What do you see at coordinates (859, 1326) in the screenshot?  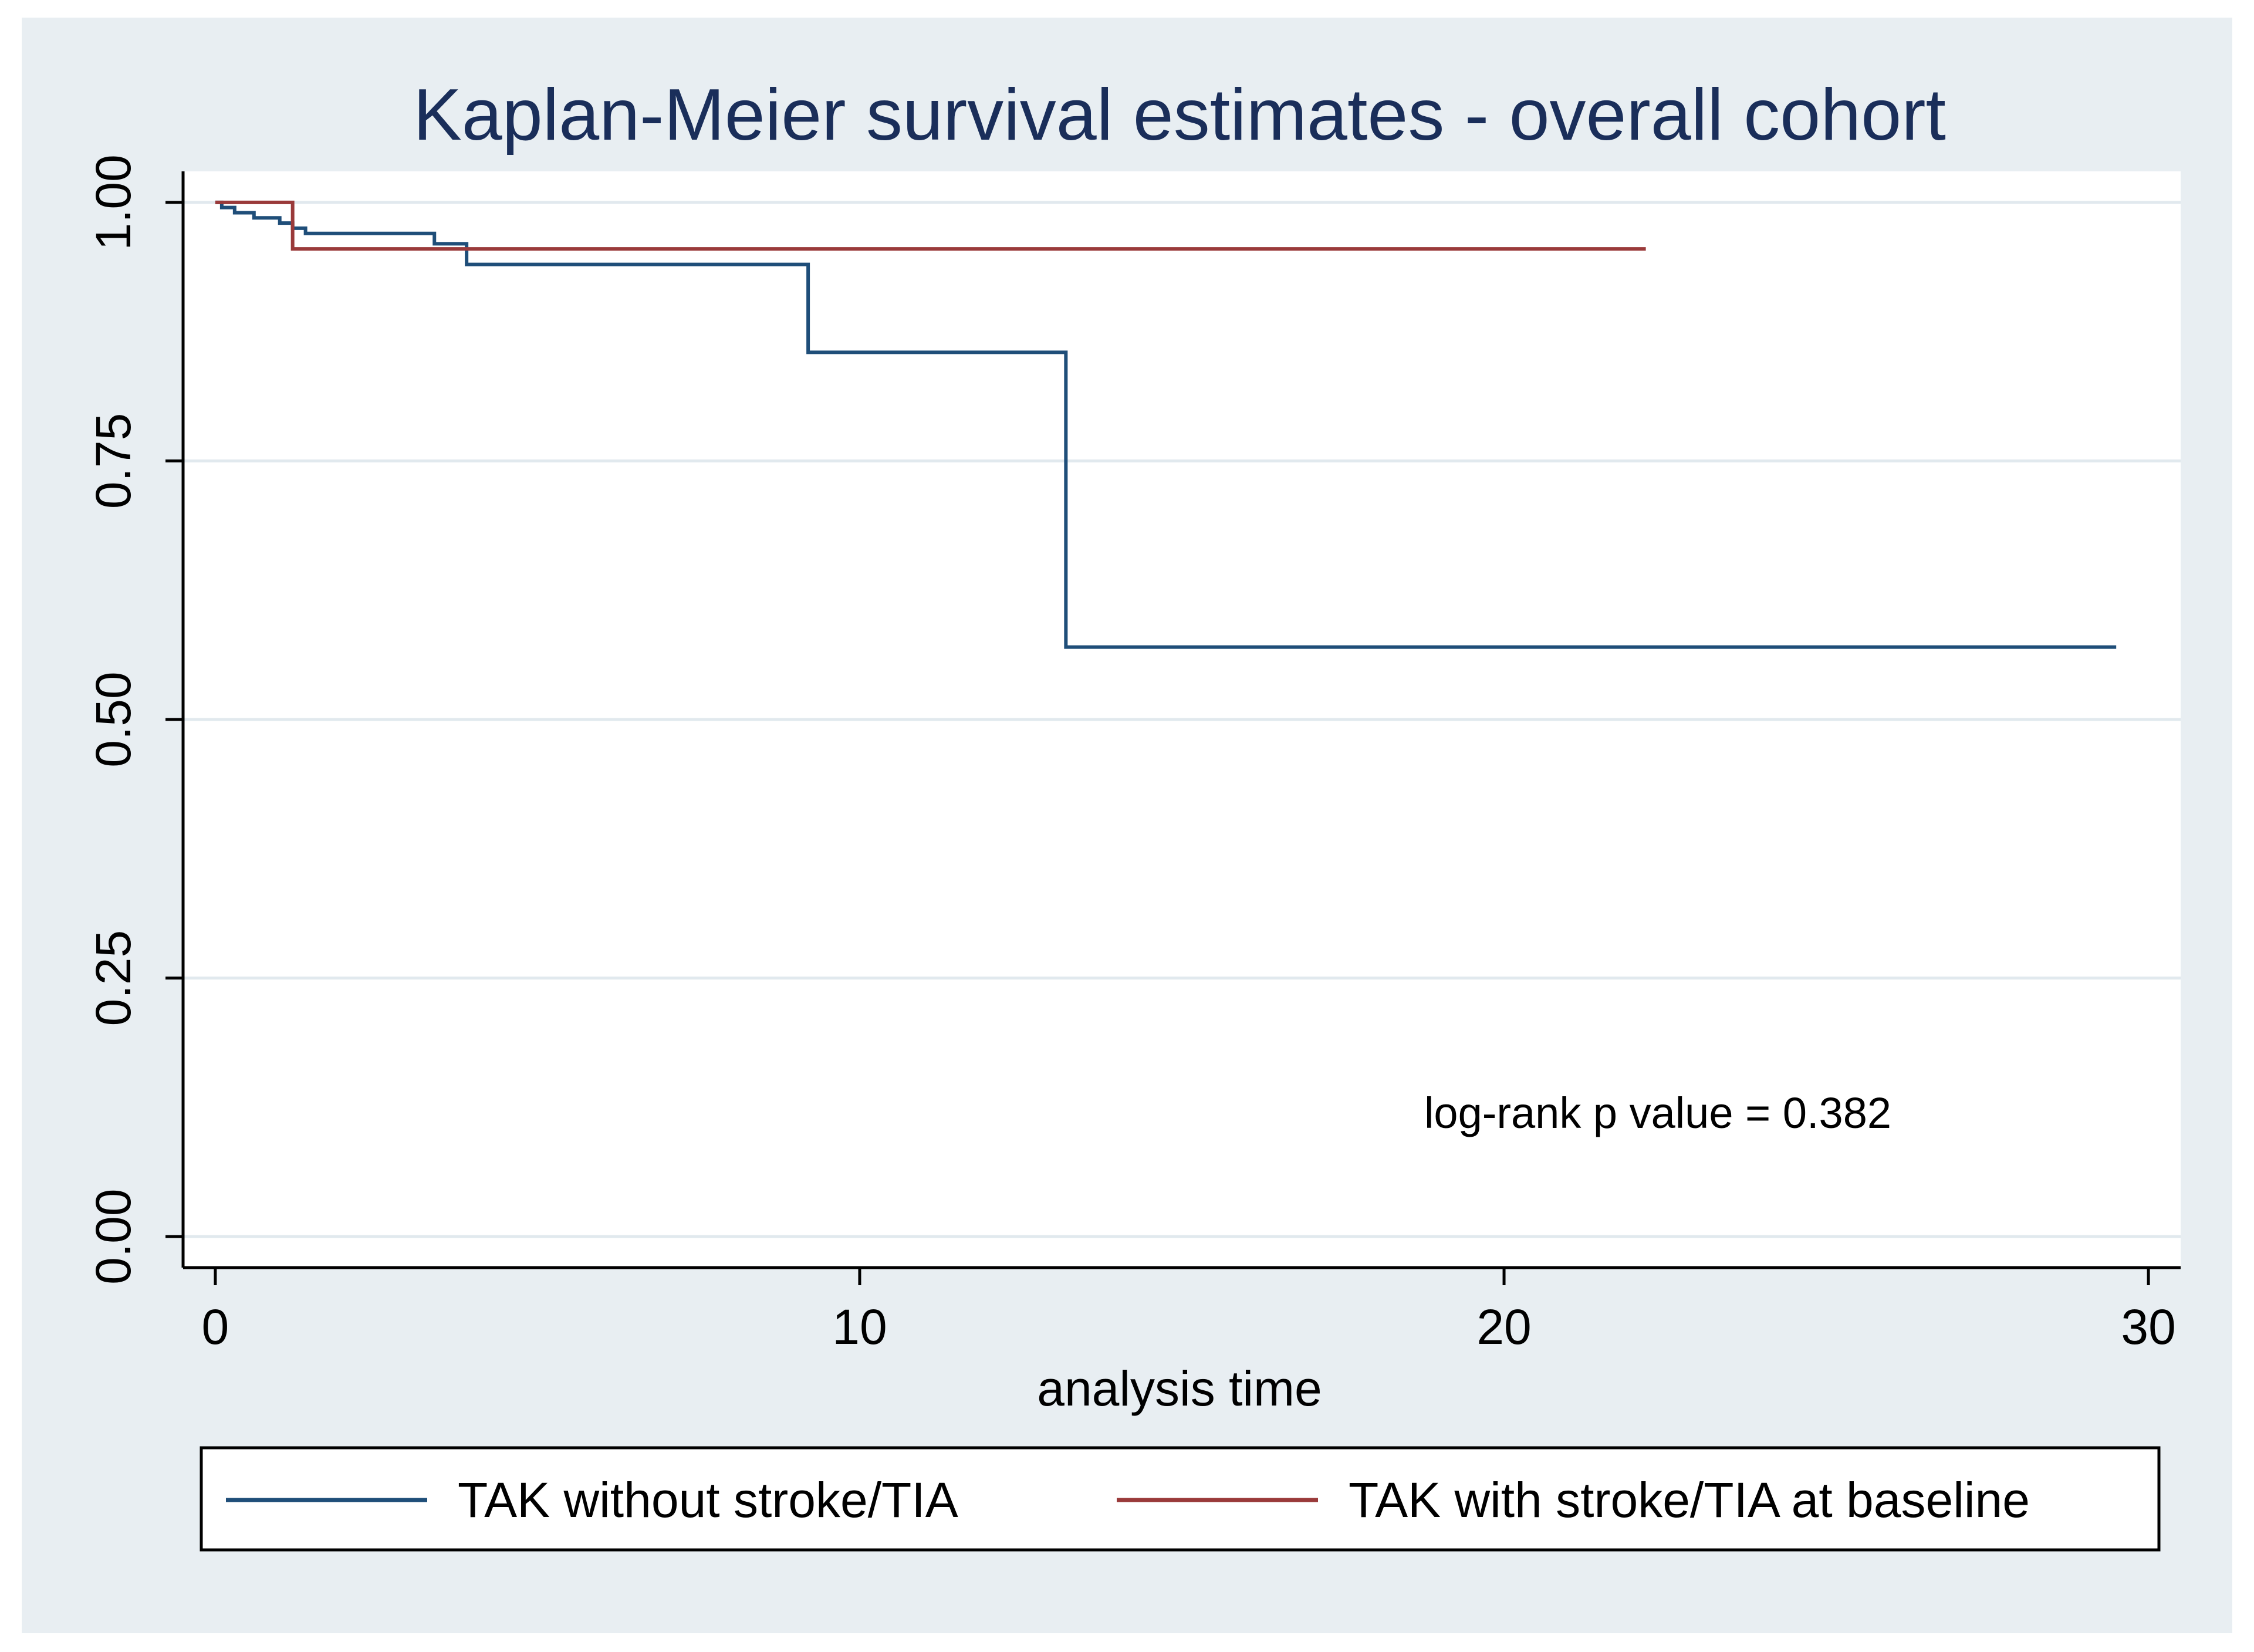 I see `x-tick-label: 10` at bounding box center [859, 1326].